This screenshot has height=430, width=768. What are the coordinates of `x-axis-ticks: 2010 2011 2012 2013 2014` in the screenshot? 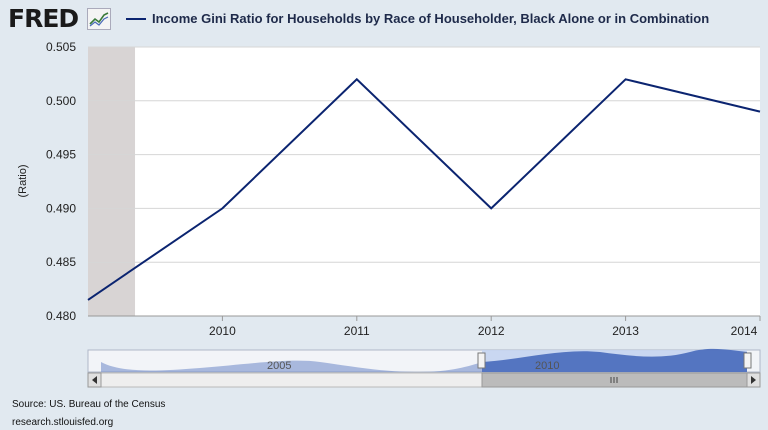 It's located at (485, 327).